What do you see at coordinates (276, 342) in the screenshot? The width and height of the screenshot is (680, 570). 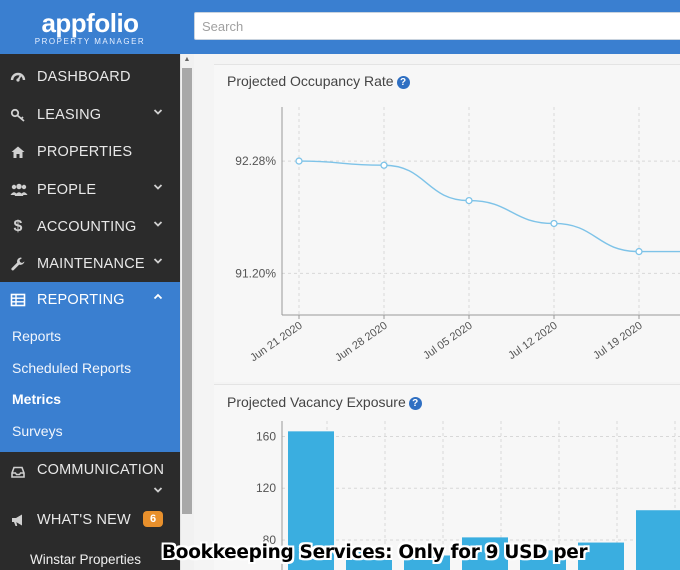 I see `x-tick-label: Jun 21 2020` at bounding box center [276, 342].